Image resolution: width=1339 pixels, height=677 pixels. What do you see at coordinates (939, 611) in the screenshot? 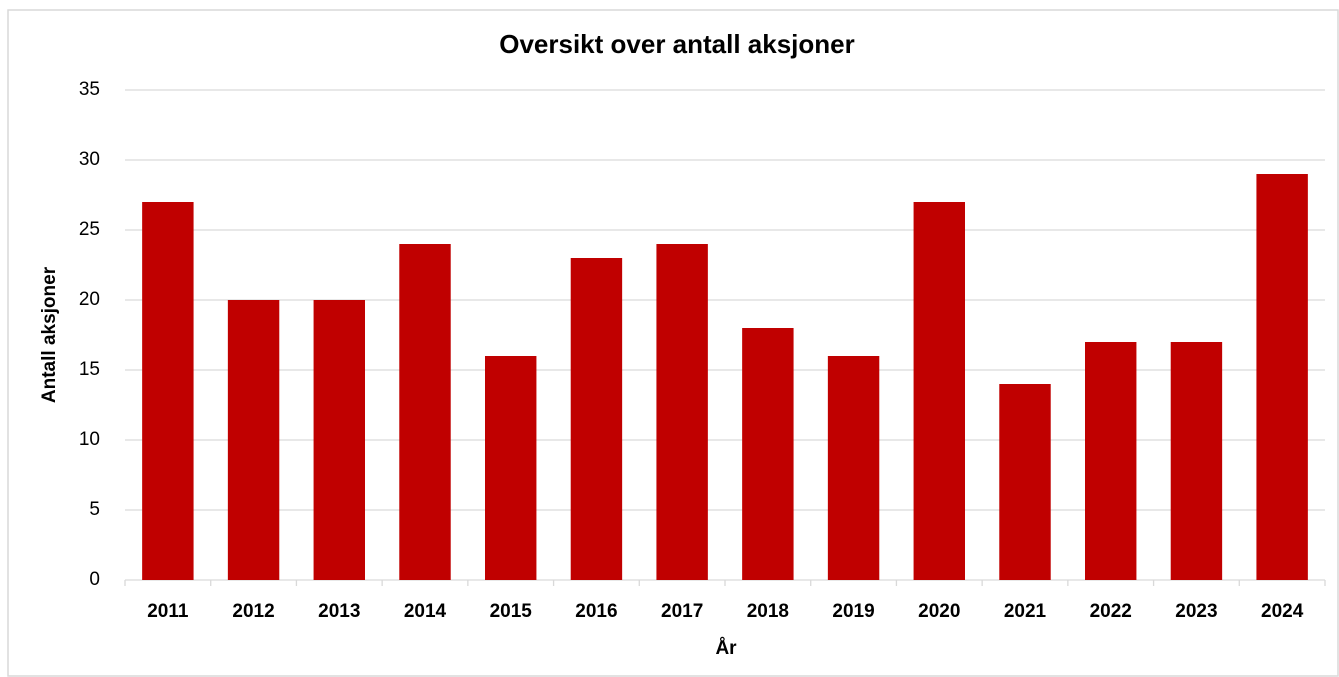
I see `x-tick-label: 2020` at bounding box center [939, 611].